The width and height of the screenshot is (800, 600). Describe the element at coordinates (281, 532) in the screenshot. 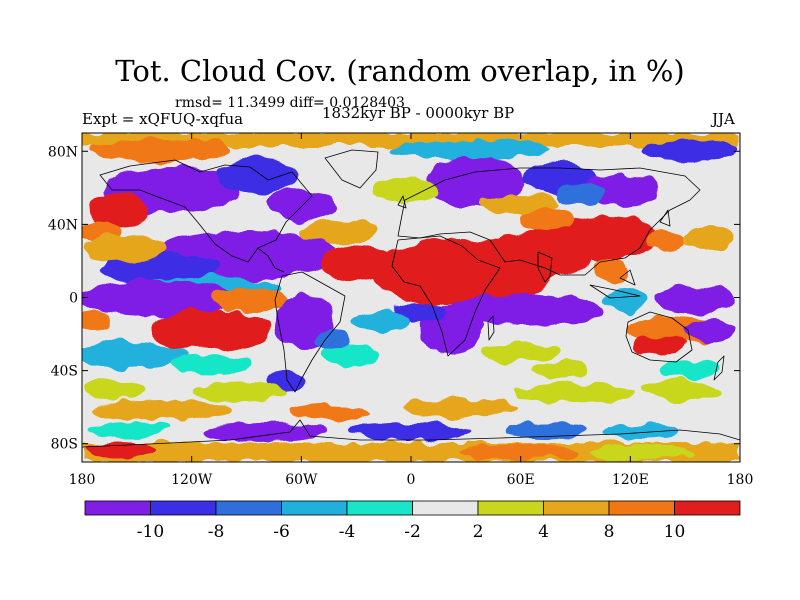

I see `colorbar-label: -6` at that location.